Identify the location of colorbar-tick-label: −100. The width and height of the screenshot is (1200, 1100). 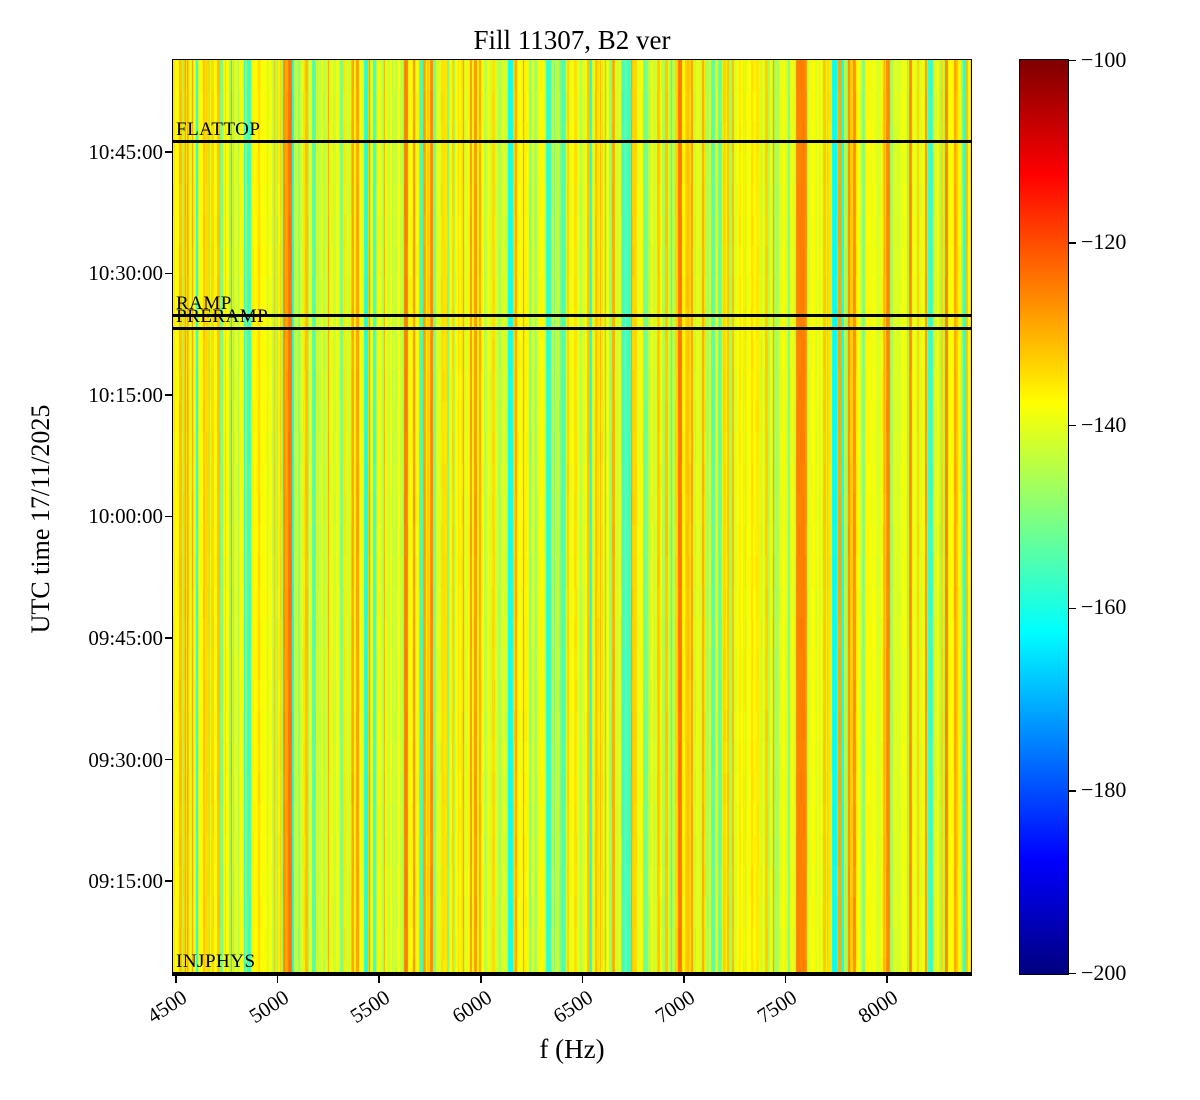
(1104, 59).